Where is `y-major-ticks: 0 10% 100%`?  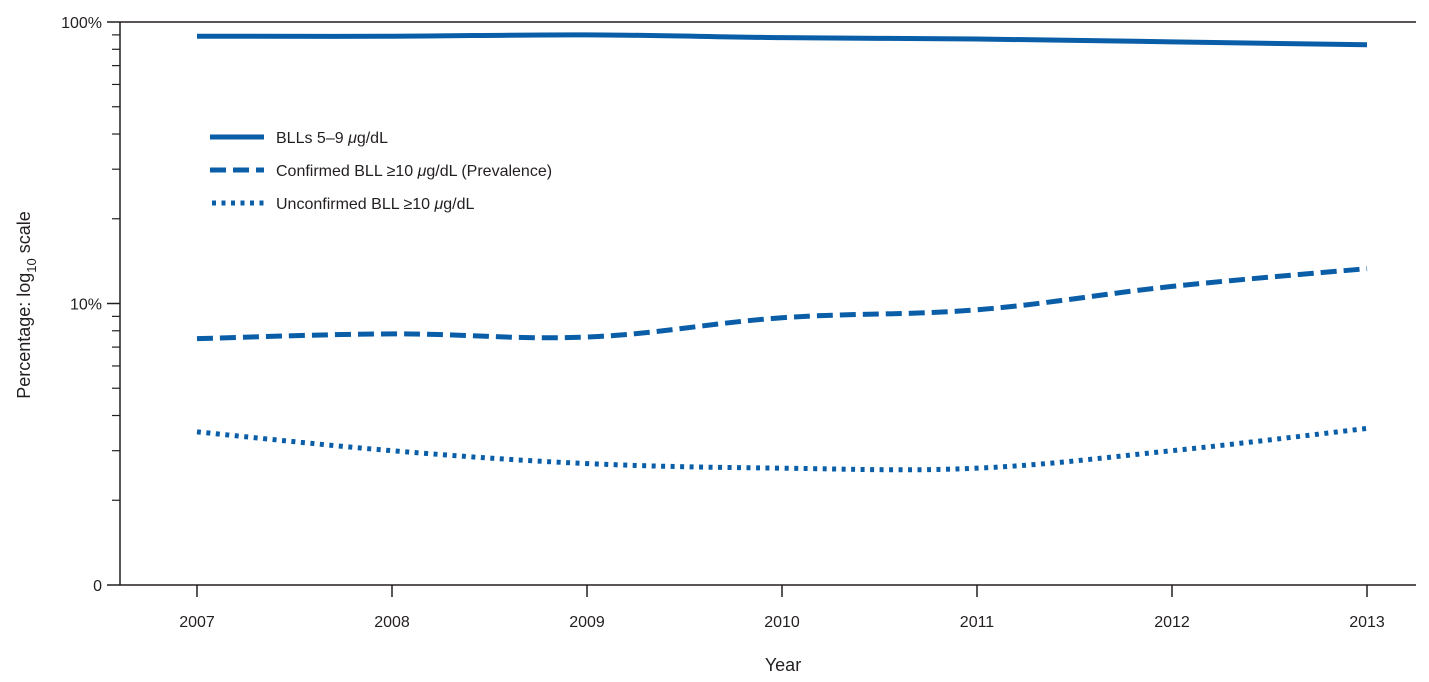
y-major-ticks: 0 10% 100% is located at coordinates (90, 305).